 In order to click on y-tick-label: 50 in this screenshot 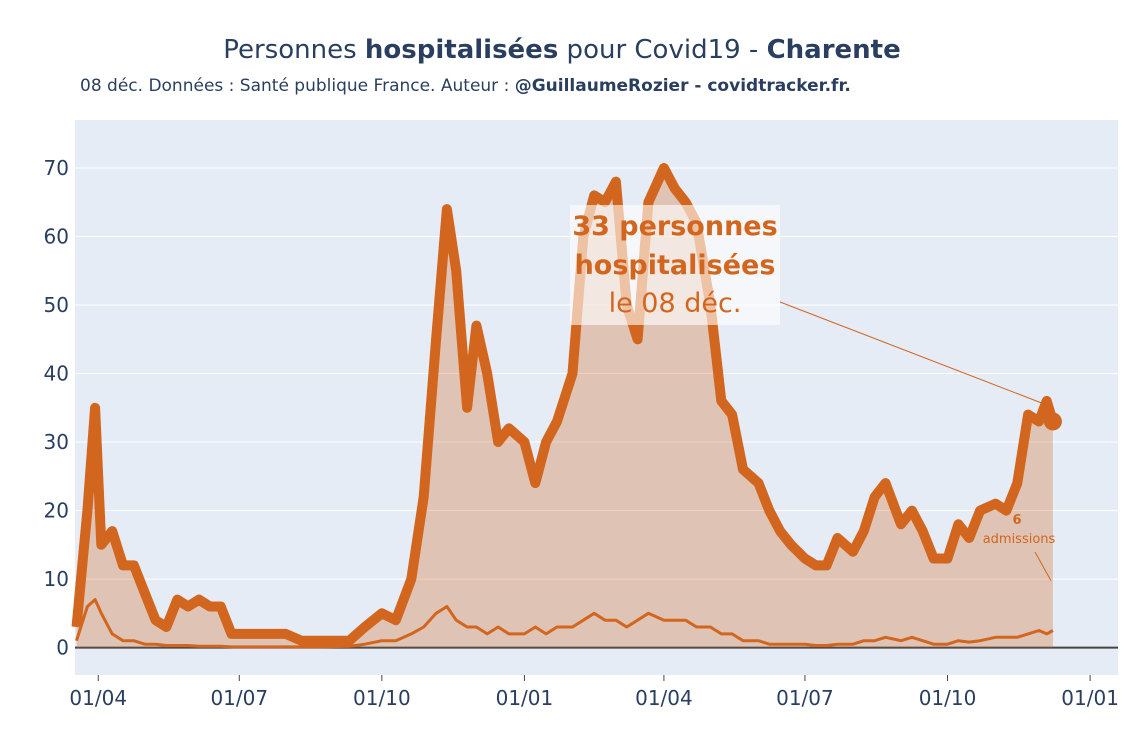, I will do `click(56, 305)`.